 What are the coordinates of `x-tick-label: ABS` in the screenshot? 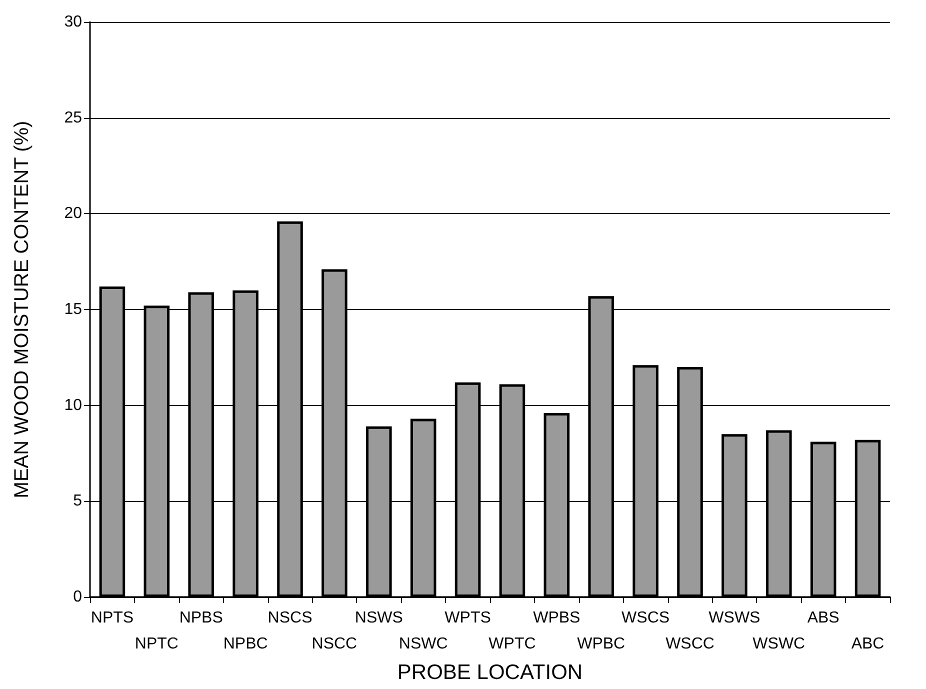 It's located at (823, 618).